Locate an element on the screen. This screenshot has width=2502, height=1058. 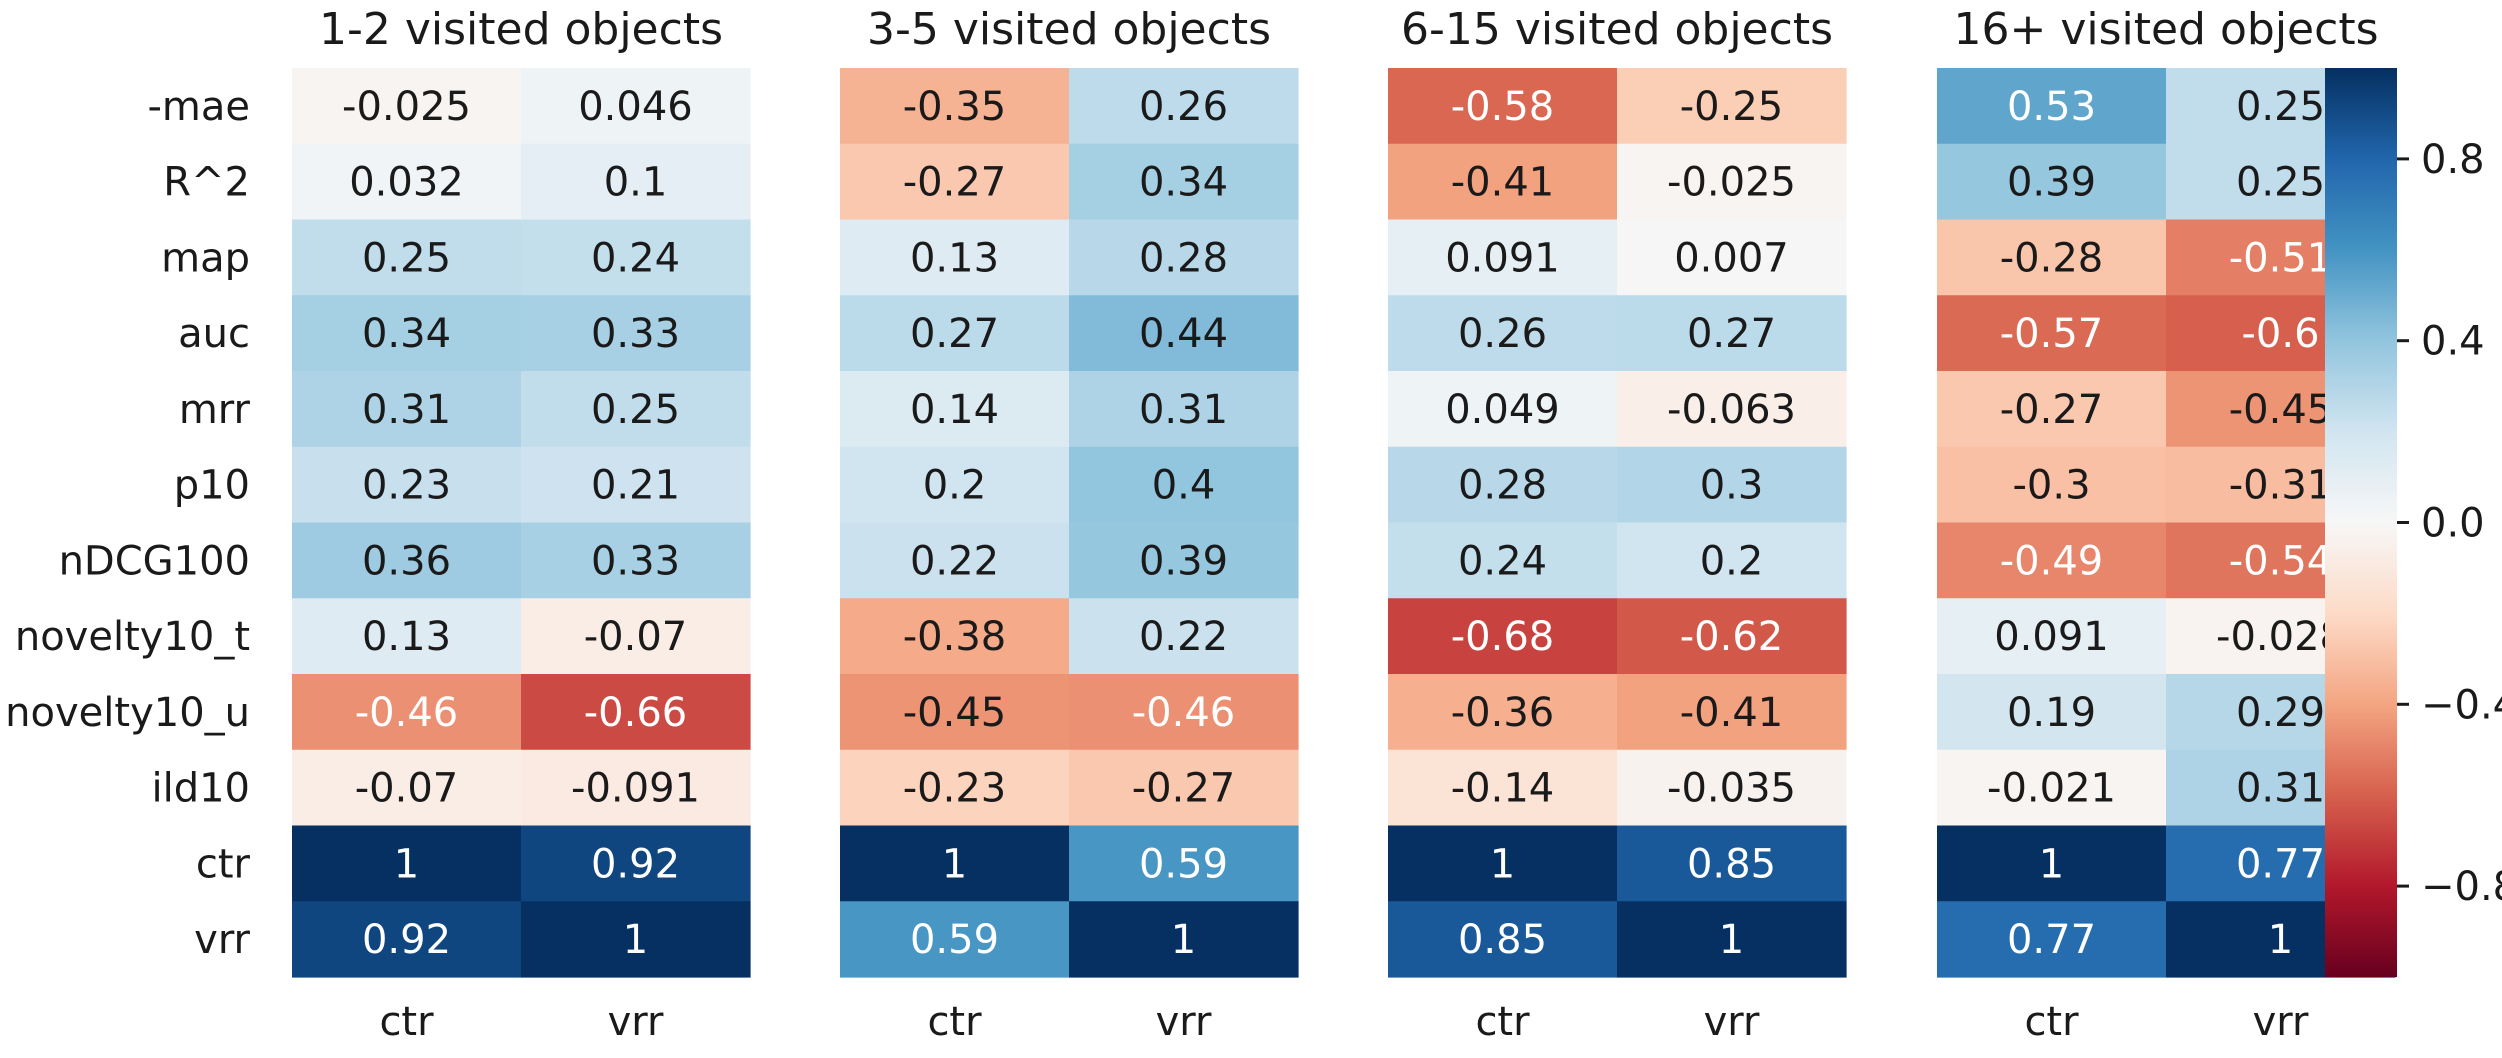
cell-value-label: -0.36 is located at coordinates (1503, 713).